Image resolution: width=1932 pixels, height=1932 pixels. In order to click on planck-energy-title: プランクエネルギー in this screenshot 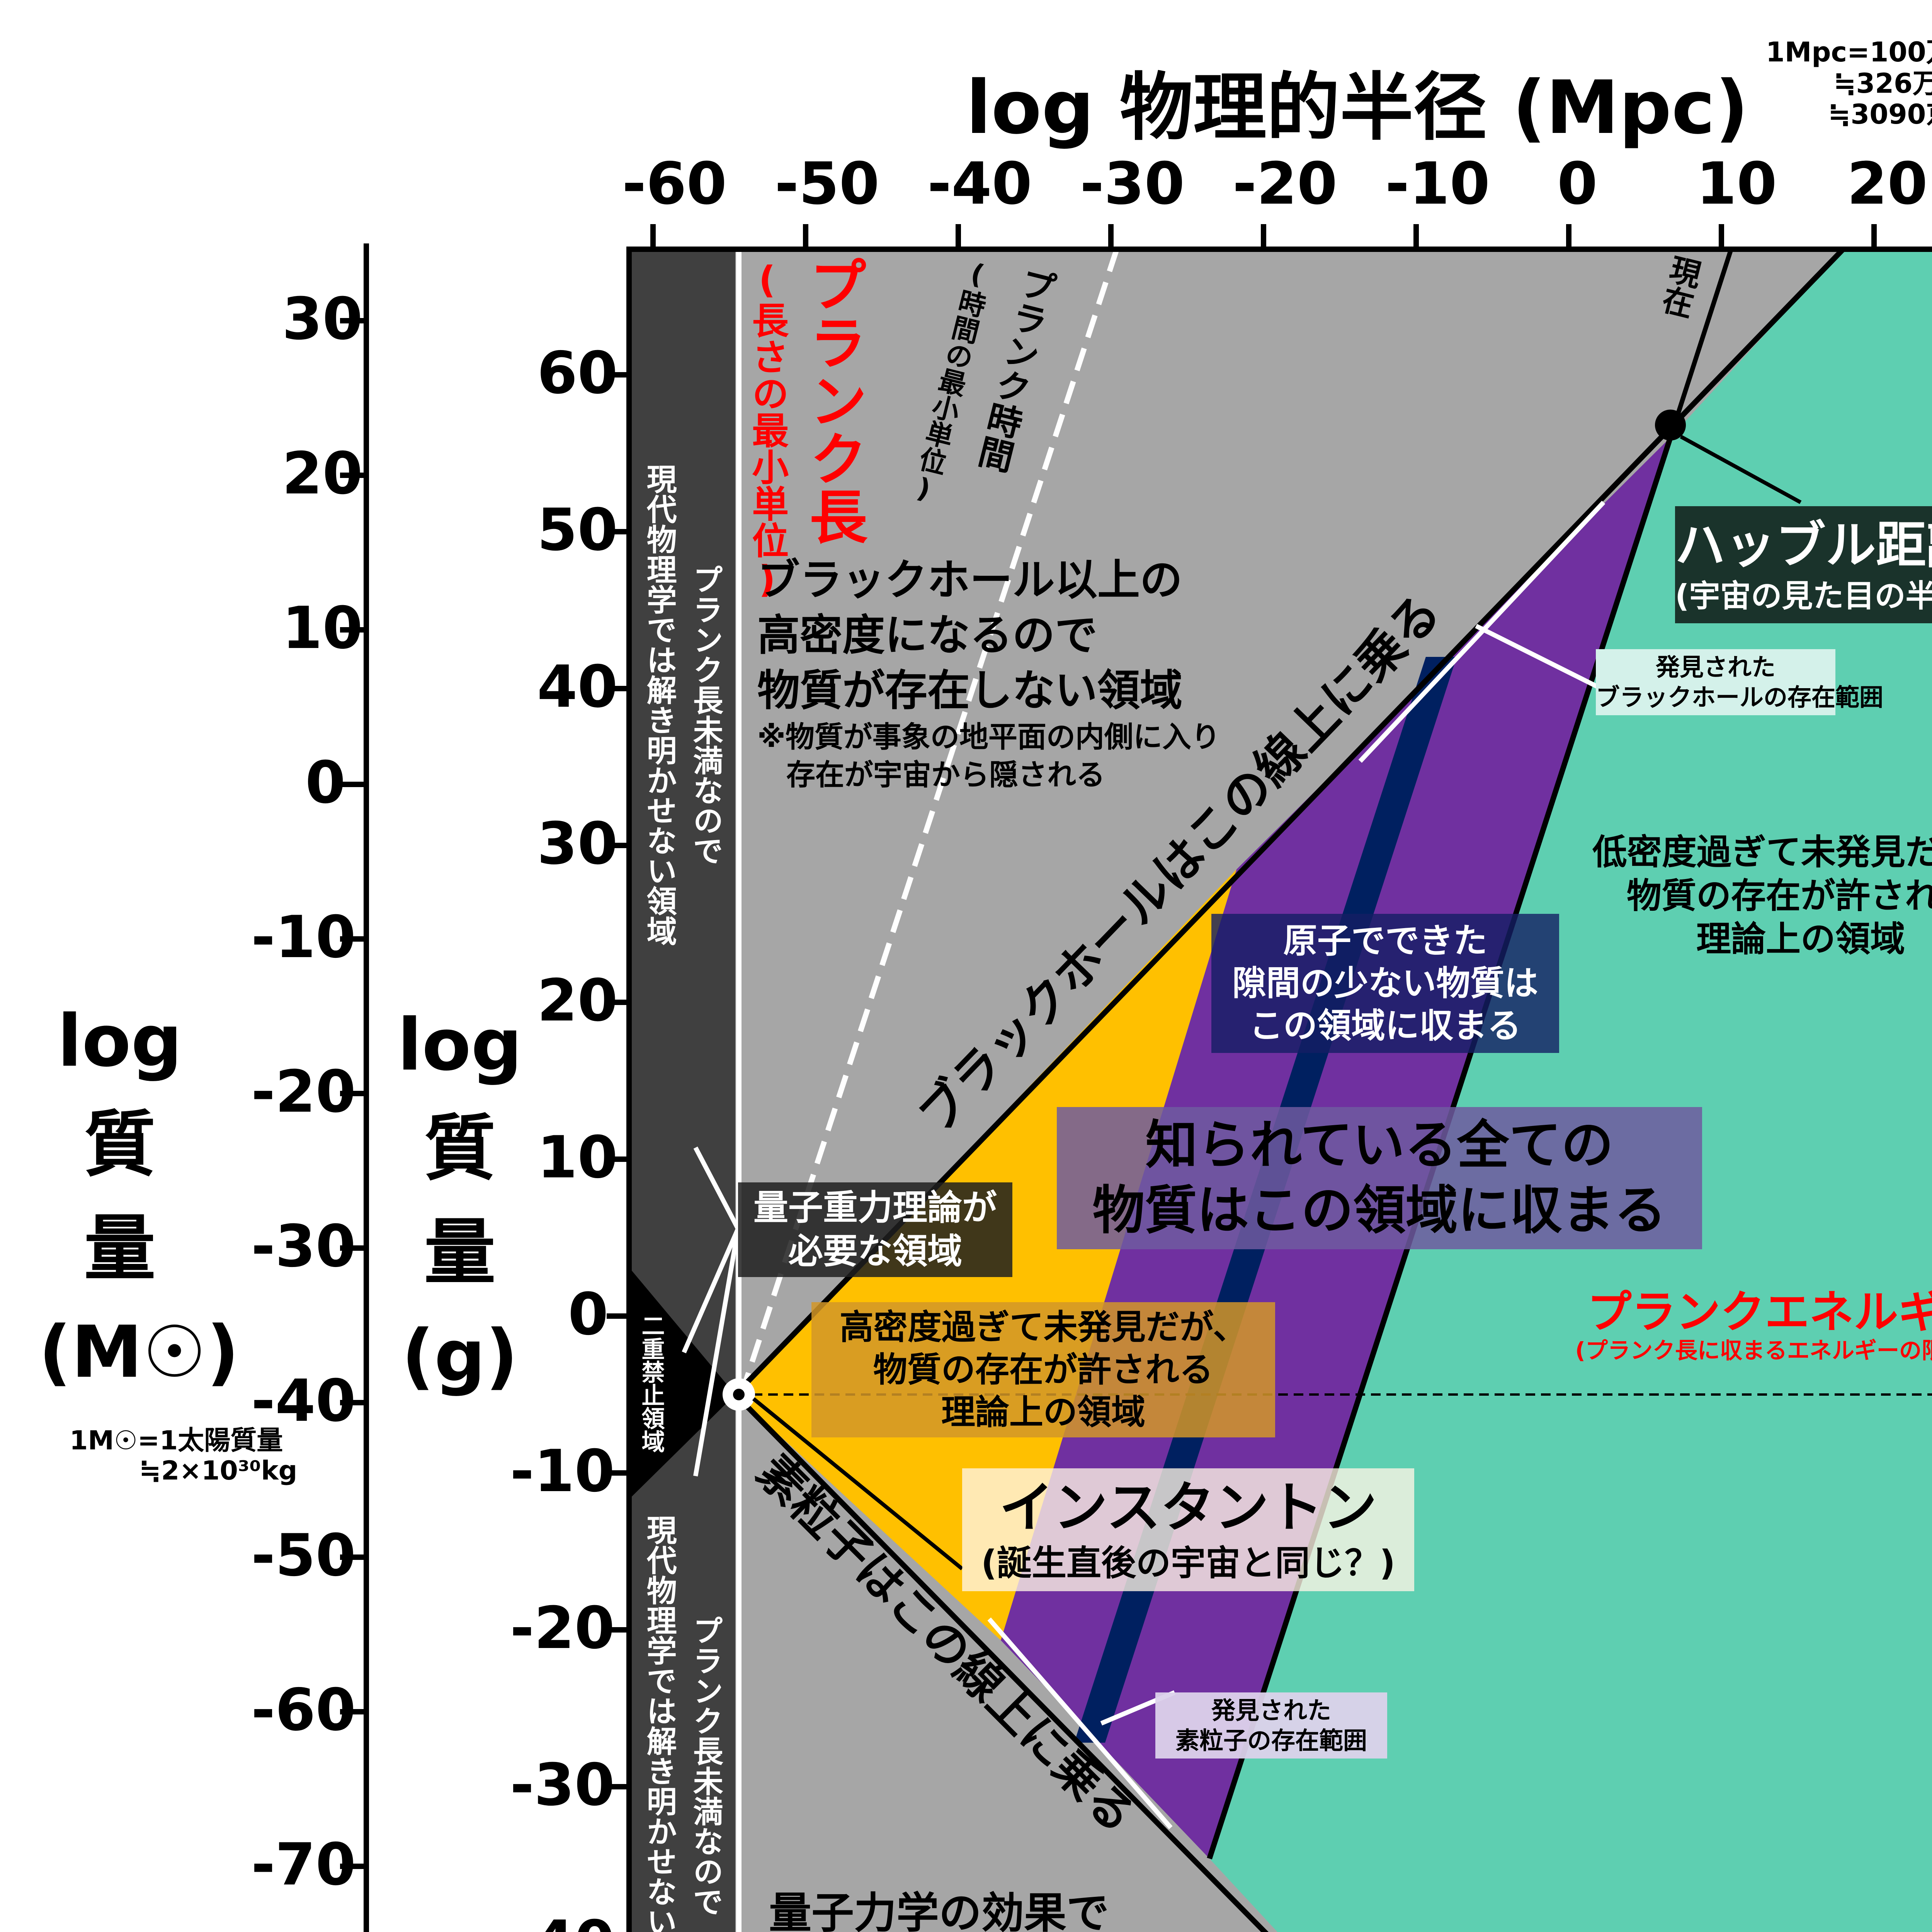, I will do `click(1759, 1312)`.